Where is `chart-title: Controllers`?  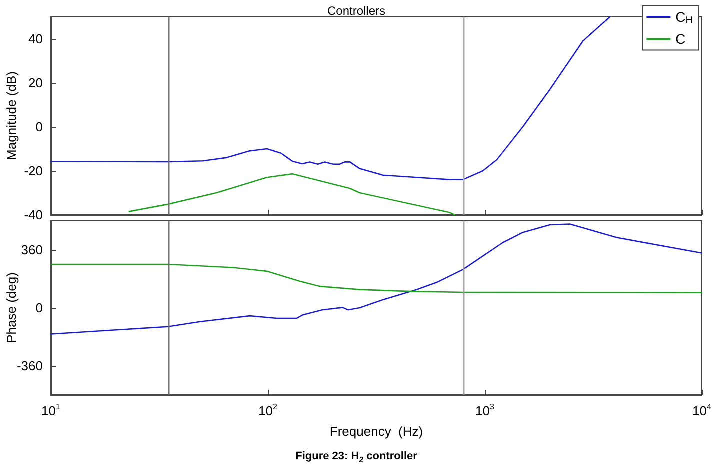 chart-title: Controllers is located at coordinates (356, 11).